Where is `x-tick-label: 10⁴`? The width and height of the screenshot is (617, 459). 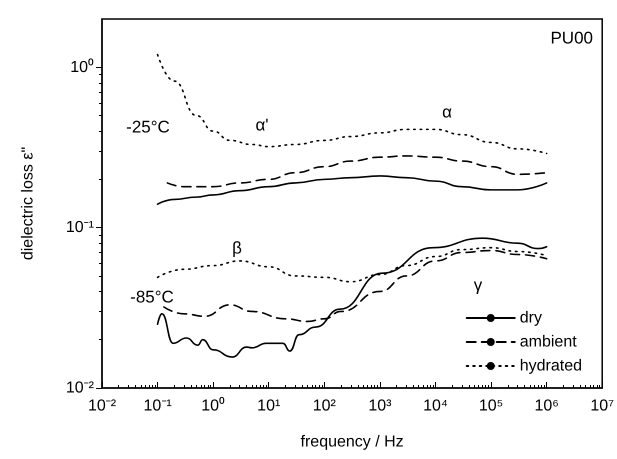 x-tick-label: 10⁴ is located at coordinates (435, 406).